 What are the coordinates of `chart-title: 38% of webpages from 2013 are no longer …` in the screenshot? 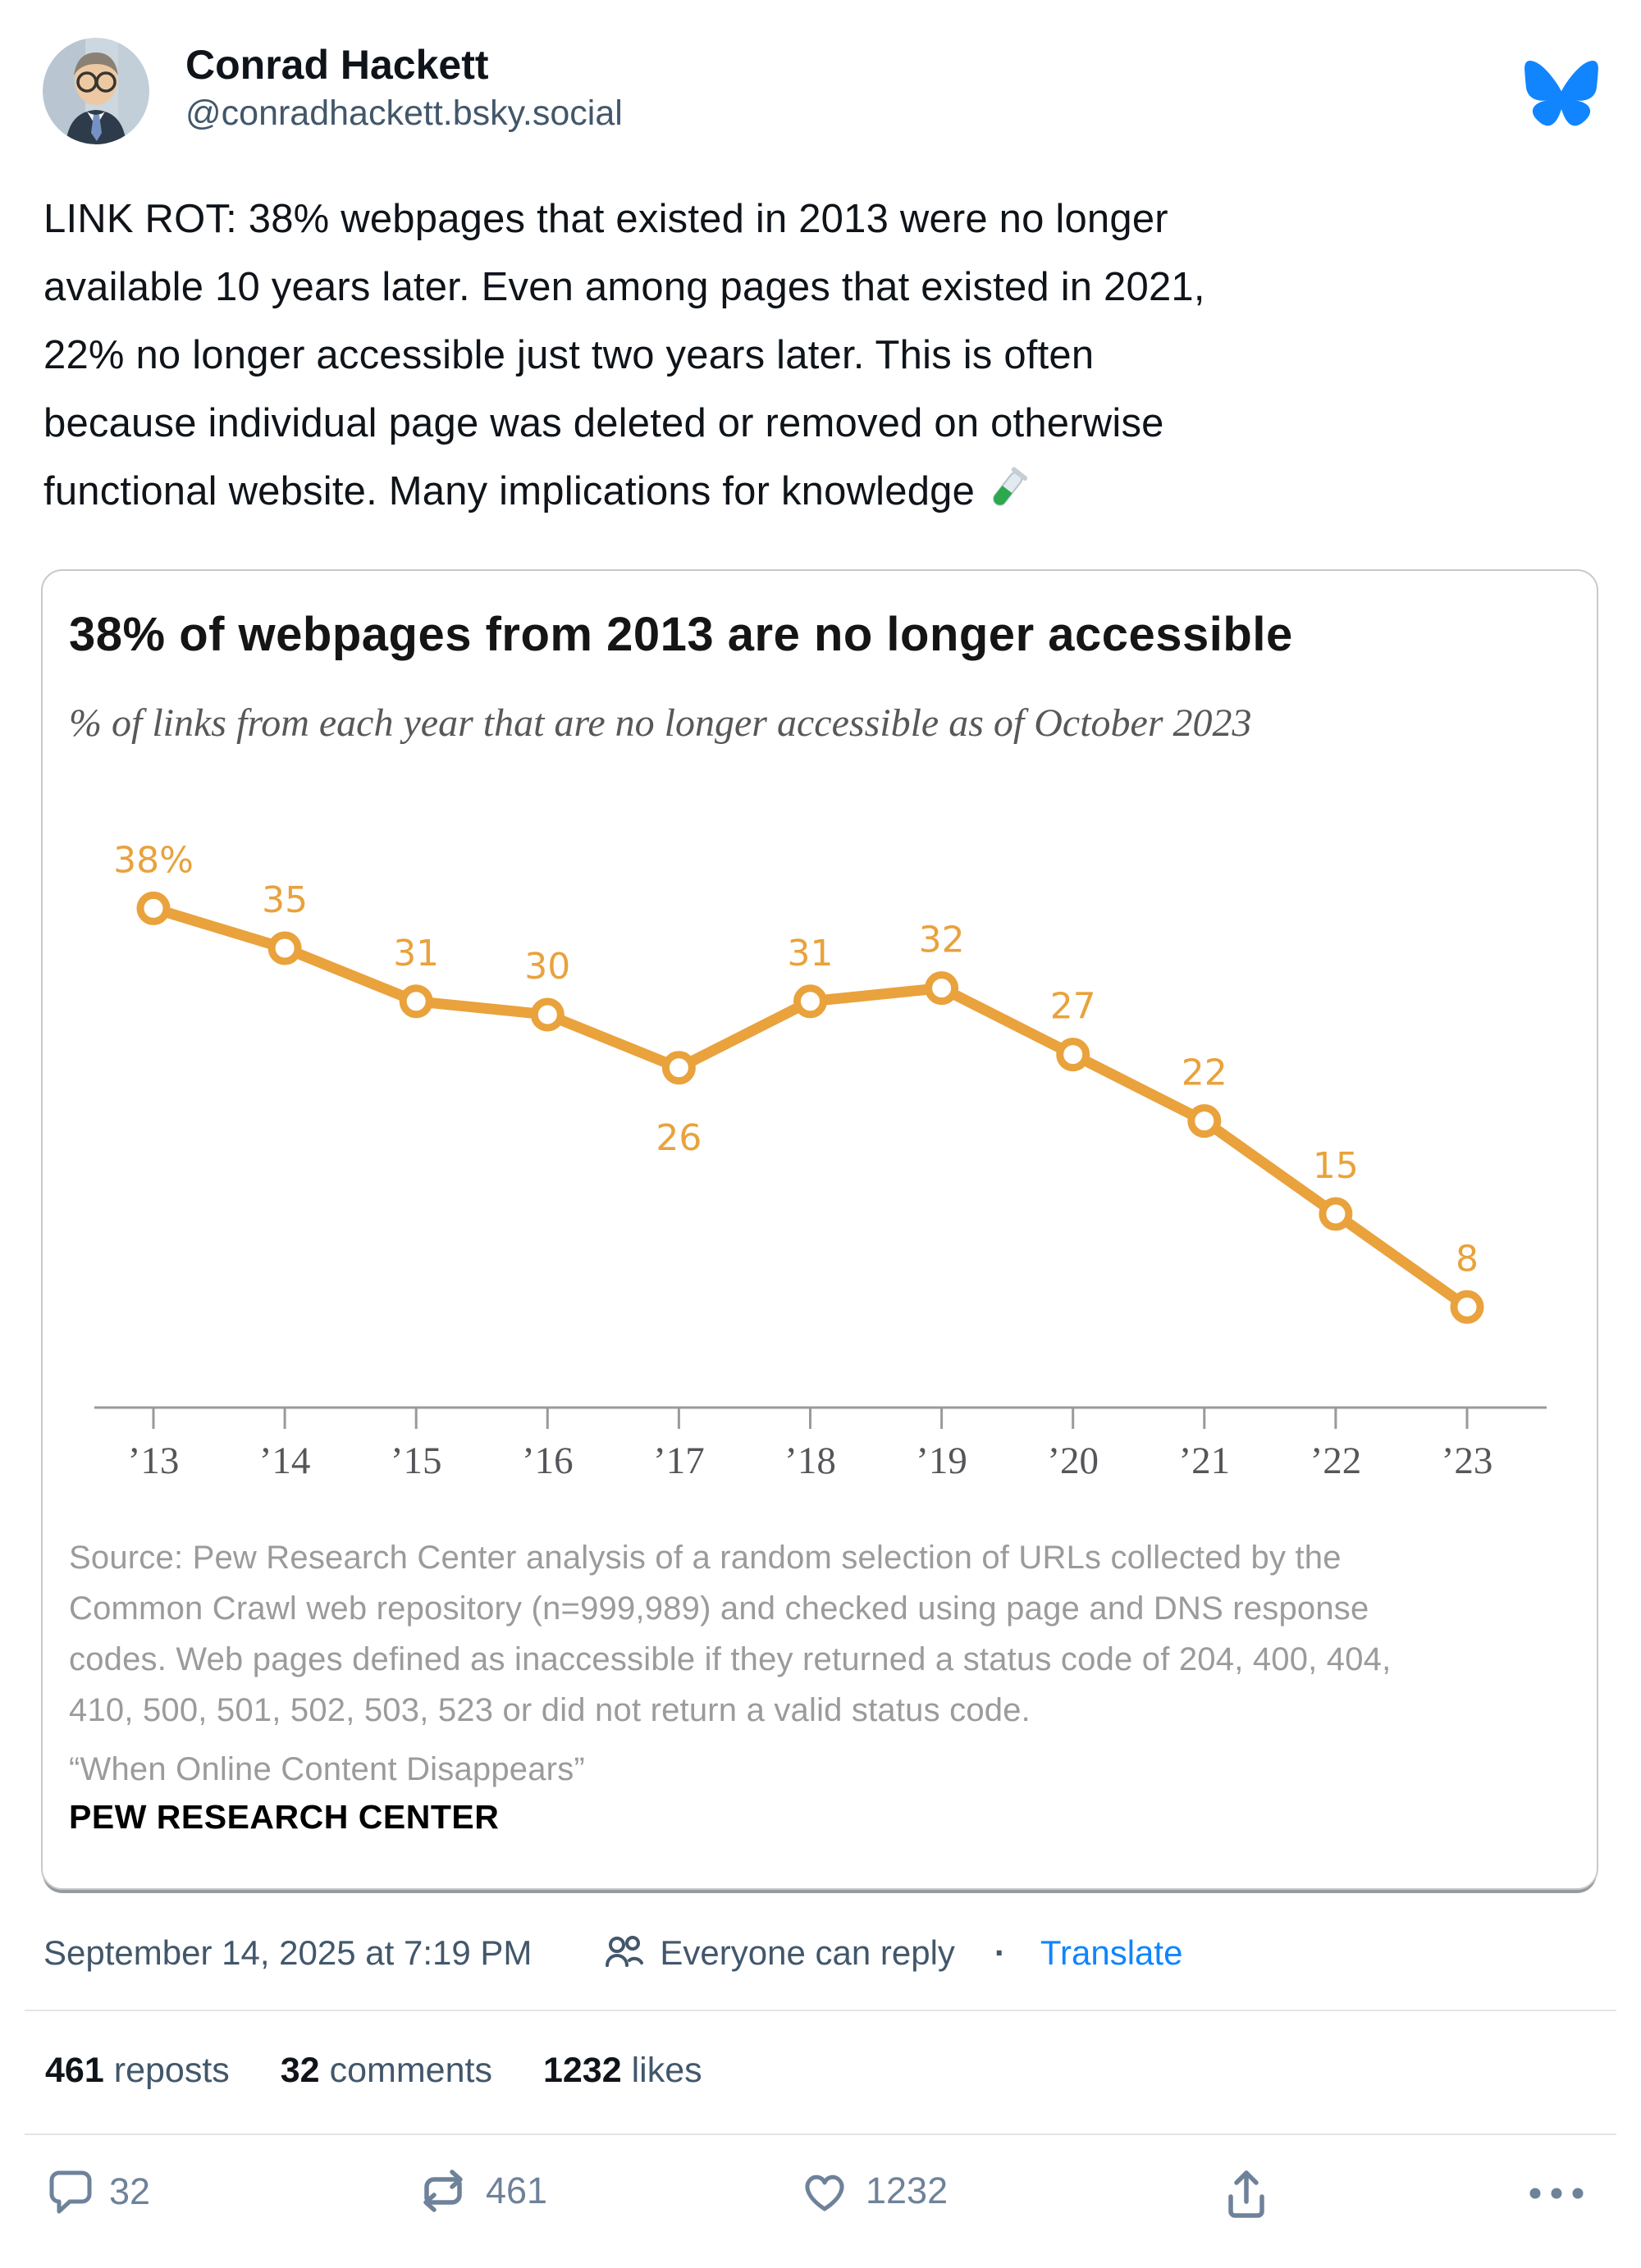 It's located at (681, 635).